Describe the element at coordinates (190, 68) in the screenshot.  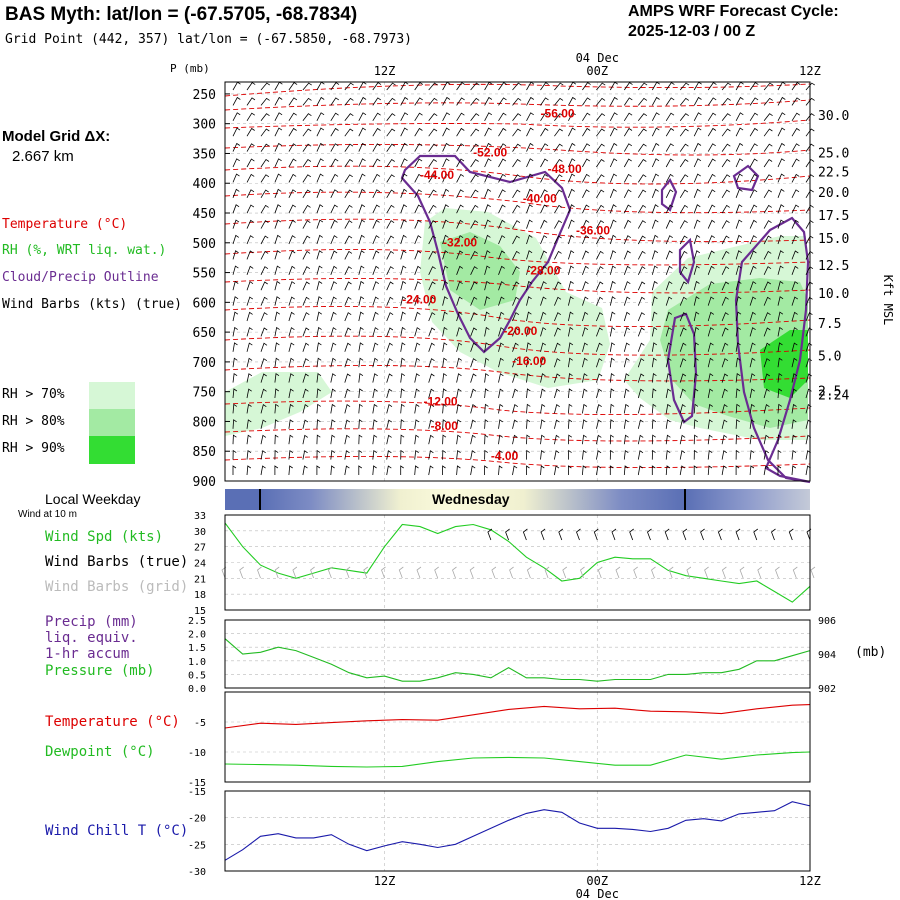
I see `pressure-axis-title: P (mb)` at that location.